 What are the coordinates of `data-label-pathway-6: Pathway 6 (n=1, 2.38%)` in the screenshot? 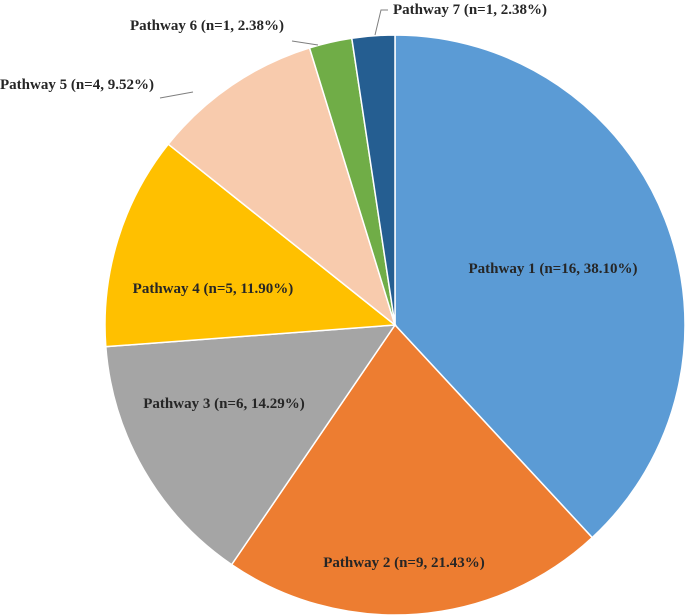 It's located at (207, 26).